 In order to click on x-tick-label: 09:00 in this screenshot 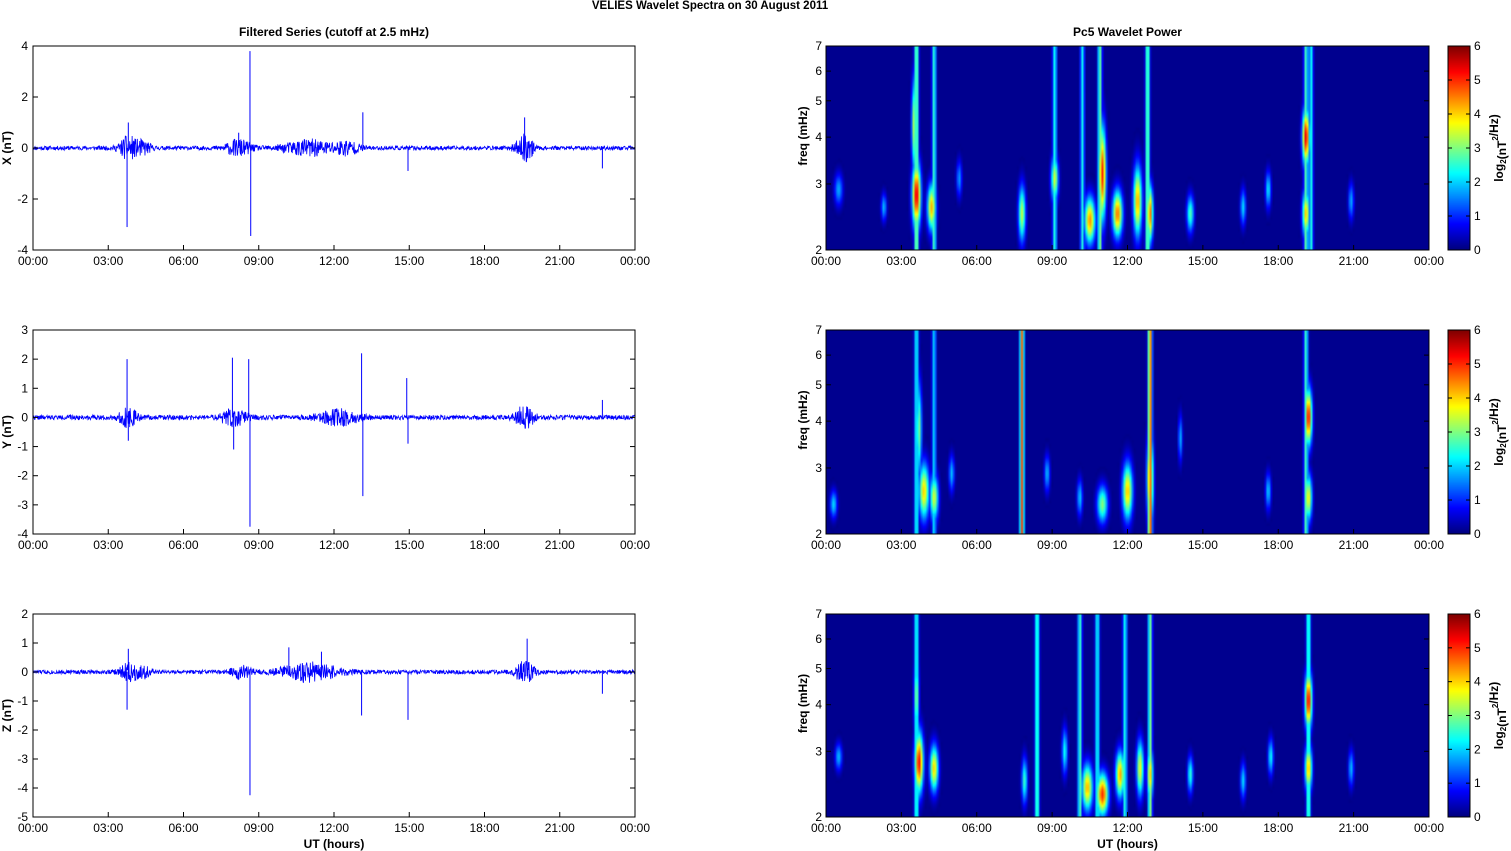, I will do `click(259, 261)`.